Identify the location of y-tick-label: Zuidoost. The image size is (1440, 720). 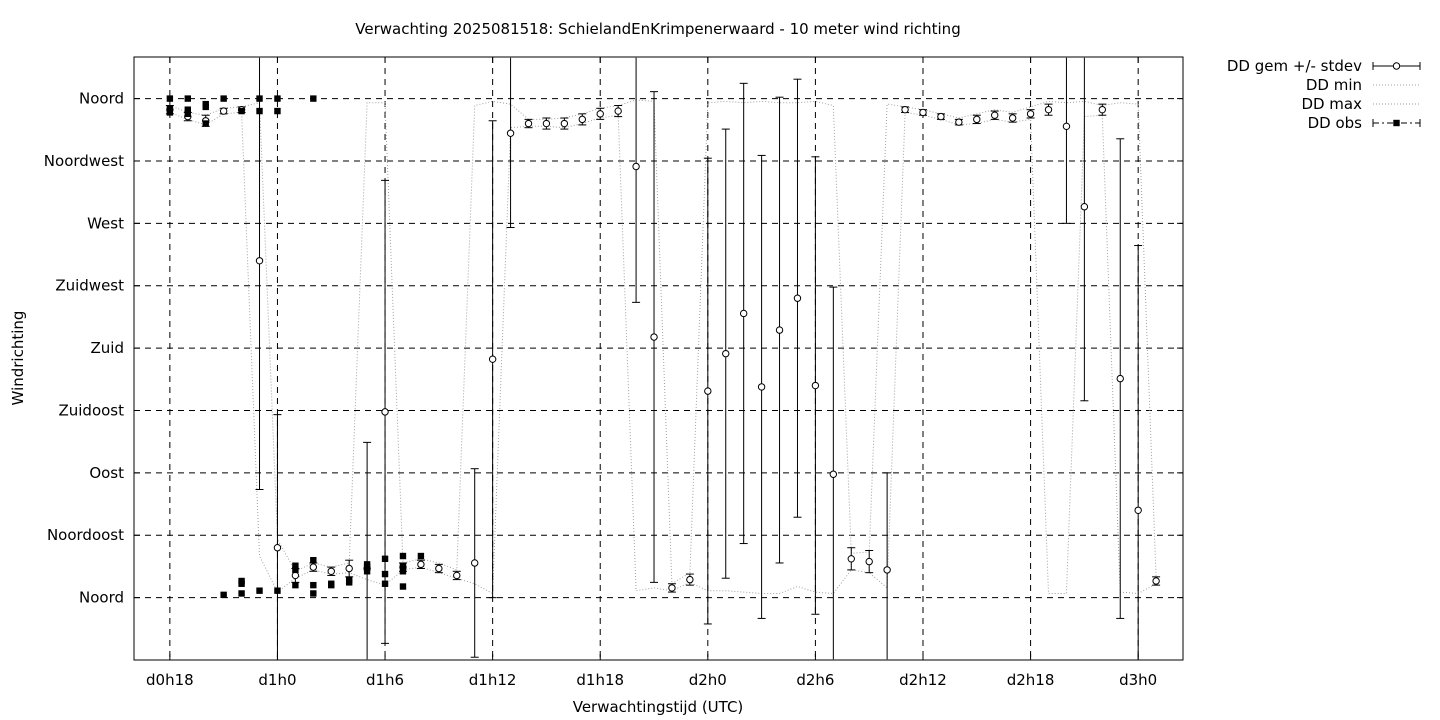
(91, 410).